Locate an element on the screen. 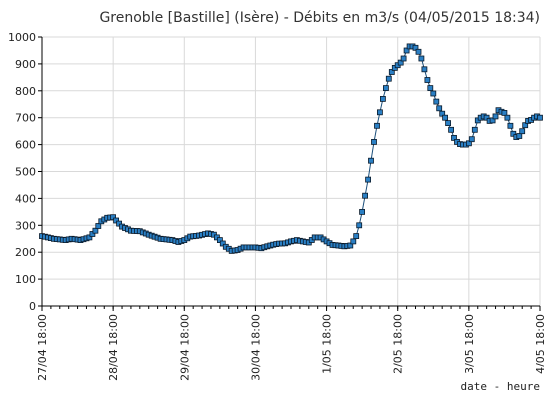 This screenshot has width=544, height=408. x-tick-label: 1/05 18:00 is located at coordinates (327, 344).